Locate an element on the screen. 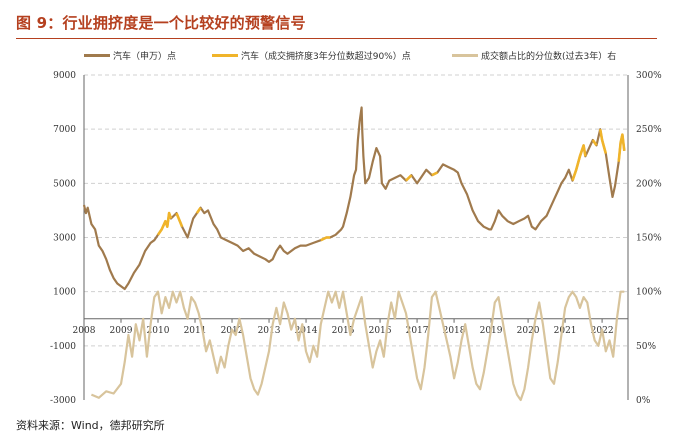 The width and height of the screenshot is (673, 444). y-left-tick-label: -3000 is located at coordinates (63, 401).